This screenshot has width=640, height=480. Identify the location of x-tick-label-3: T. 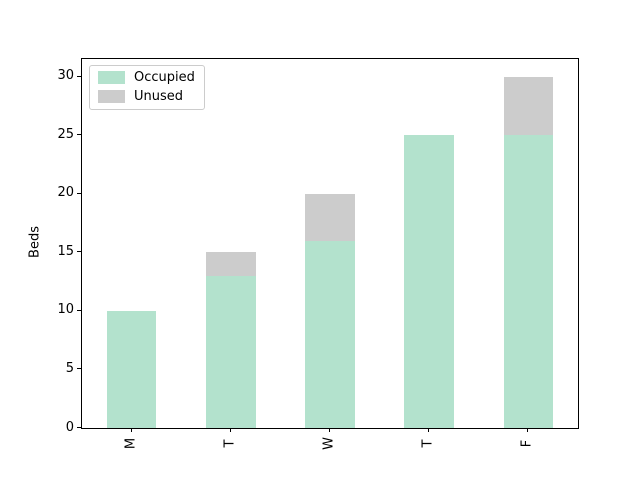
(428, 443).